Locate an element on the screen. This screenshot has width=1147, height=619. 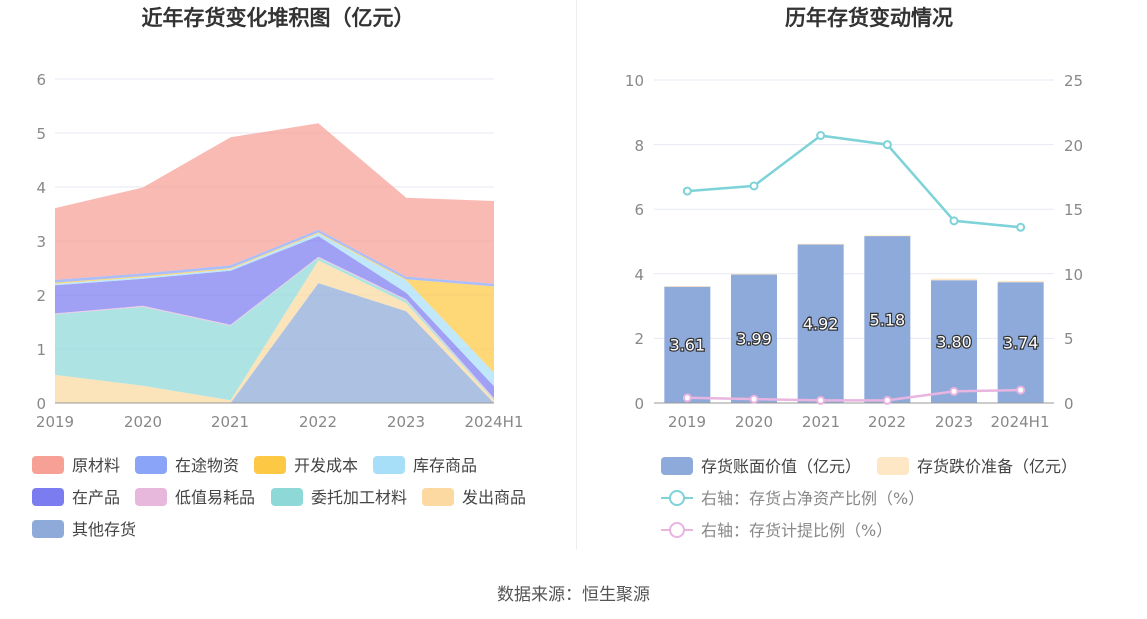
bar-right-y-tick: 5 is located at coordinates (1069, 339).